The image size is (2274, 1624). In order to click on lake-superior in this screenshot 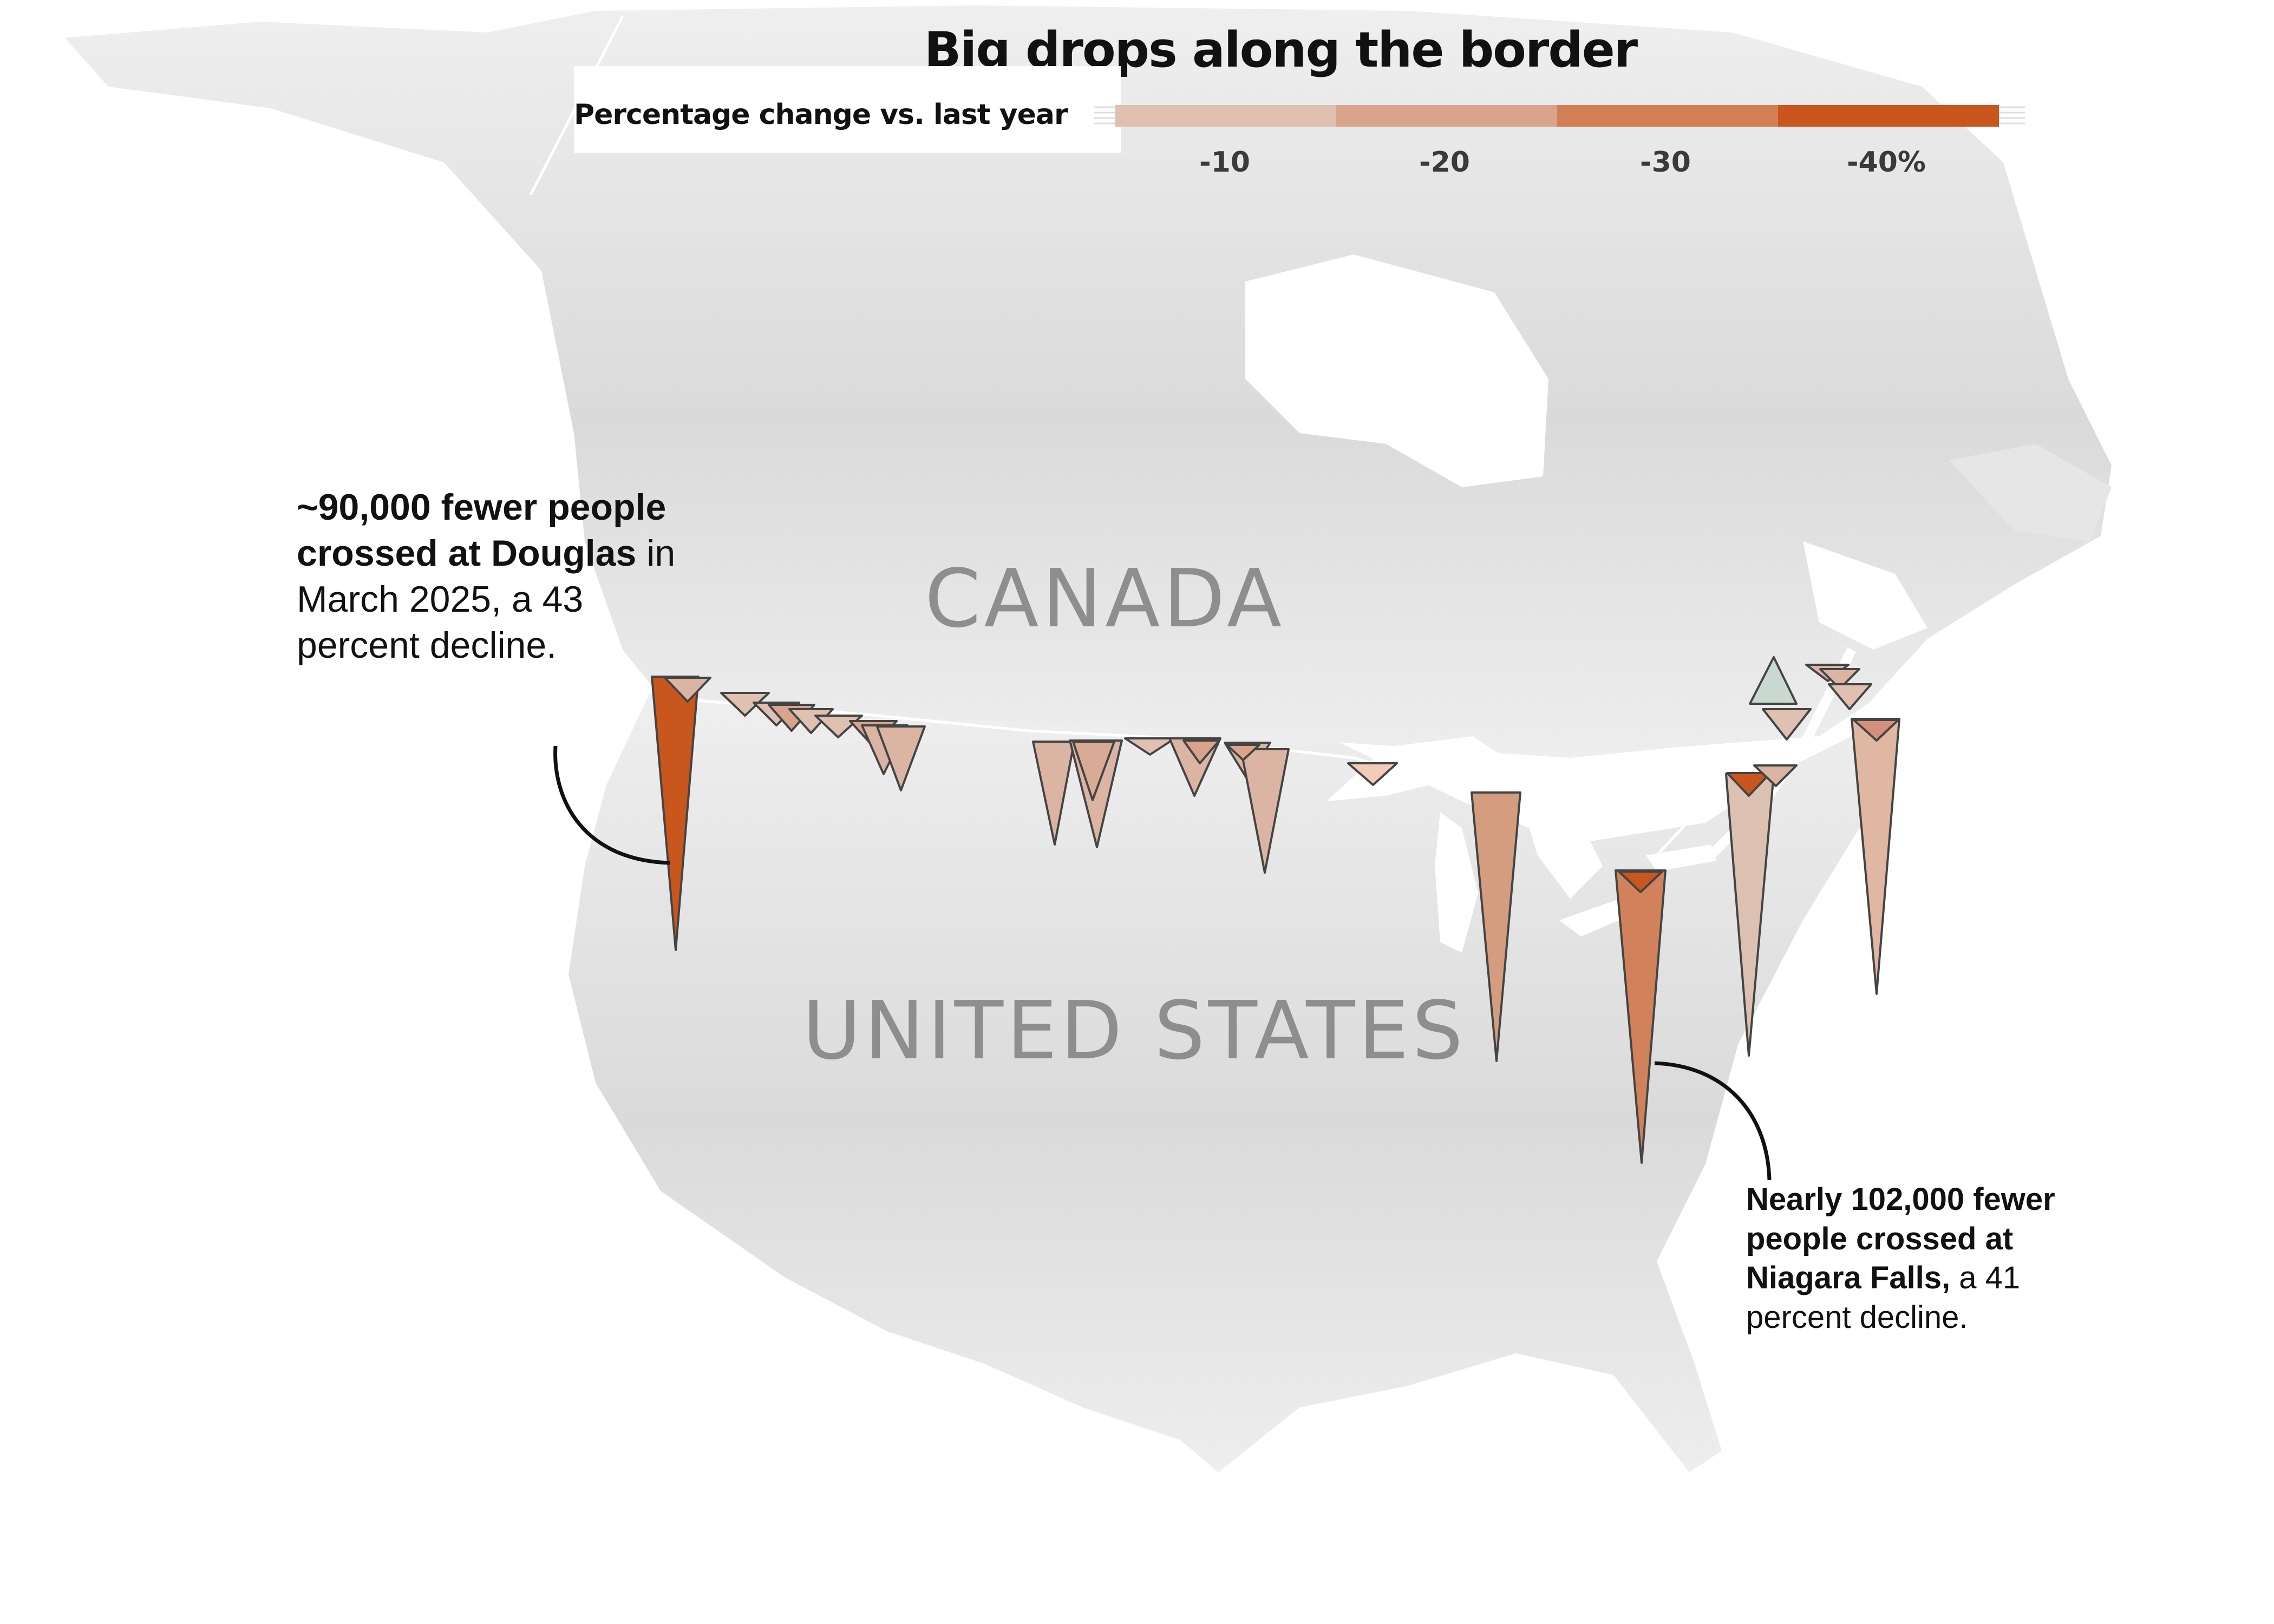, I will do `click(1416, 768)`.